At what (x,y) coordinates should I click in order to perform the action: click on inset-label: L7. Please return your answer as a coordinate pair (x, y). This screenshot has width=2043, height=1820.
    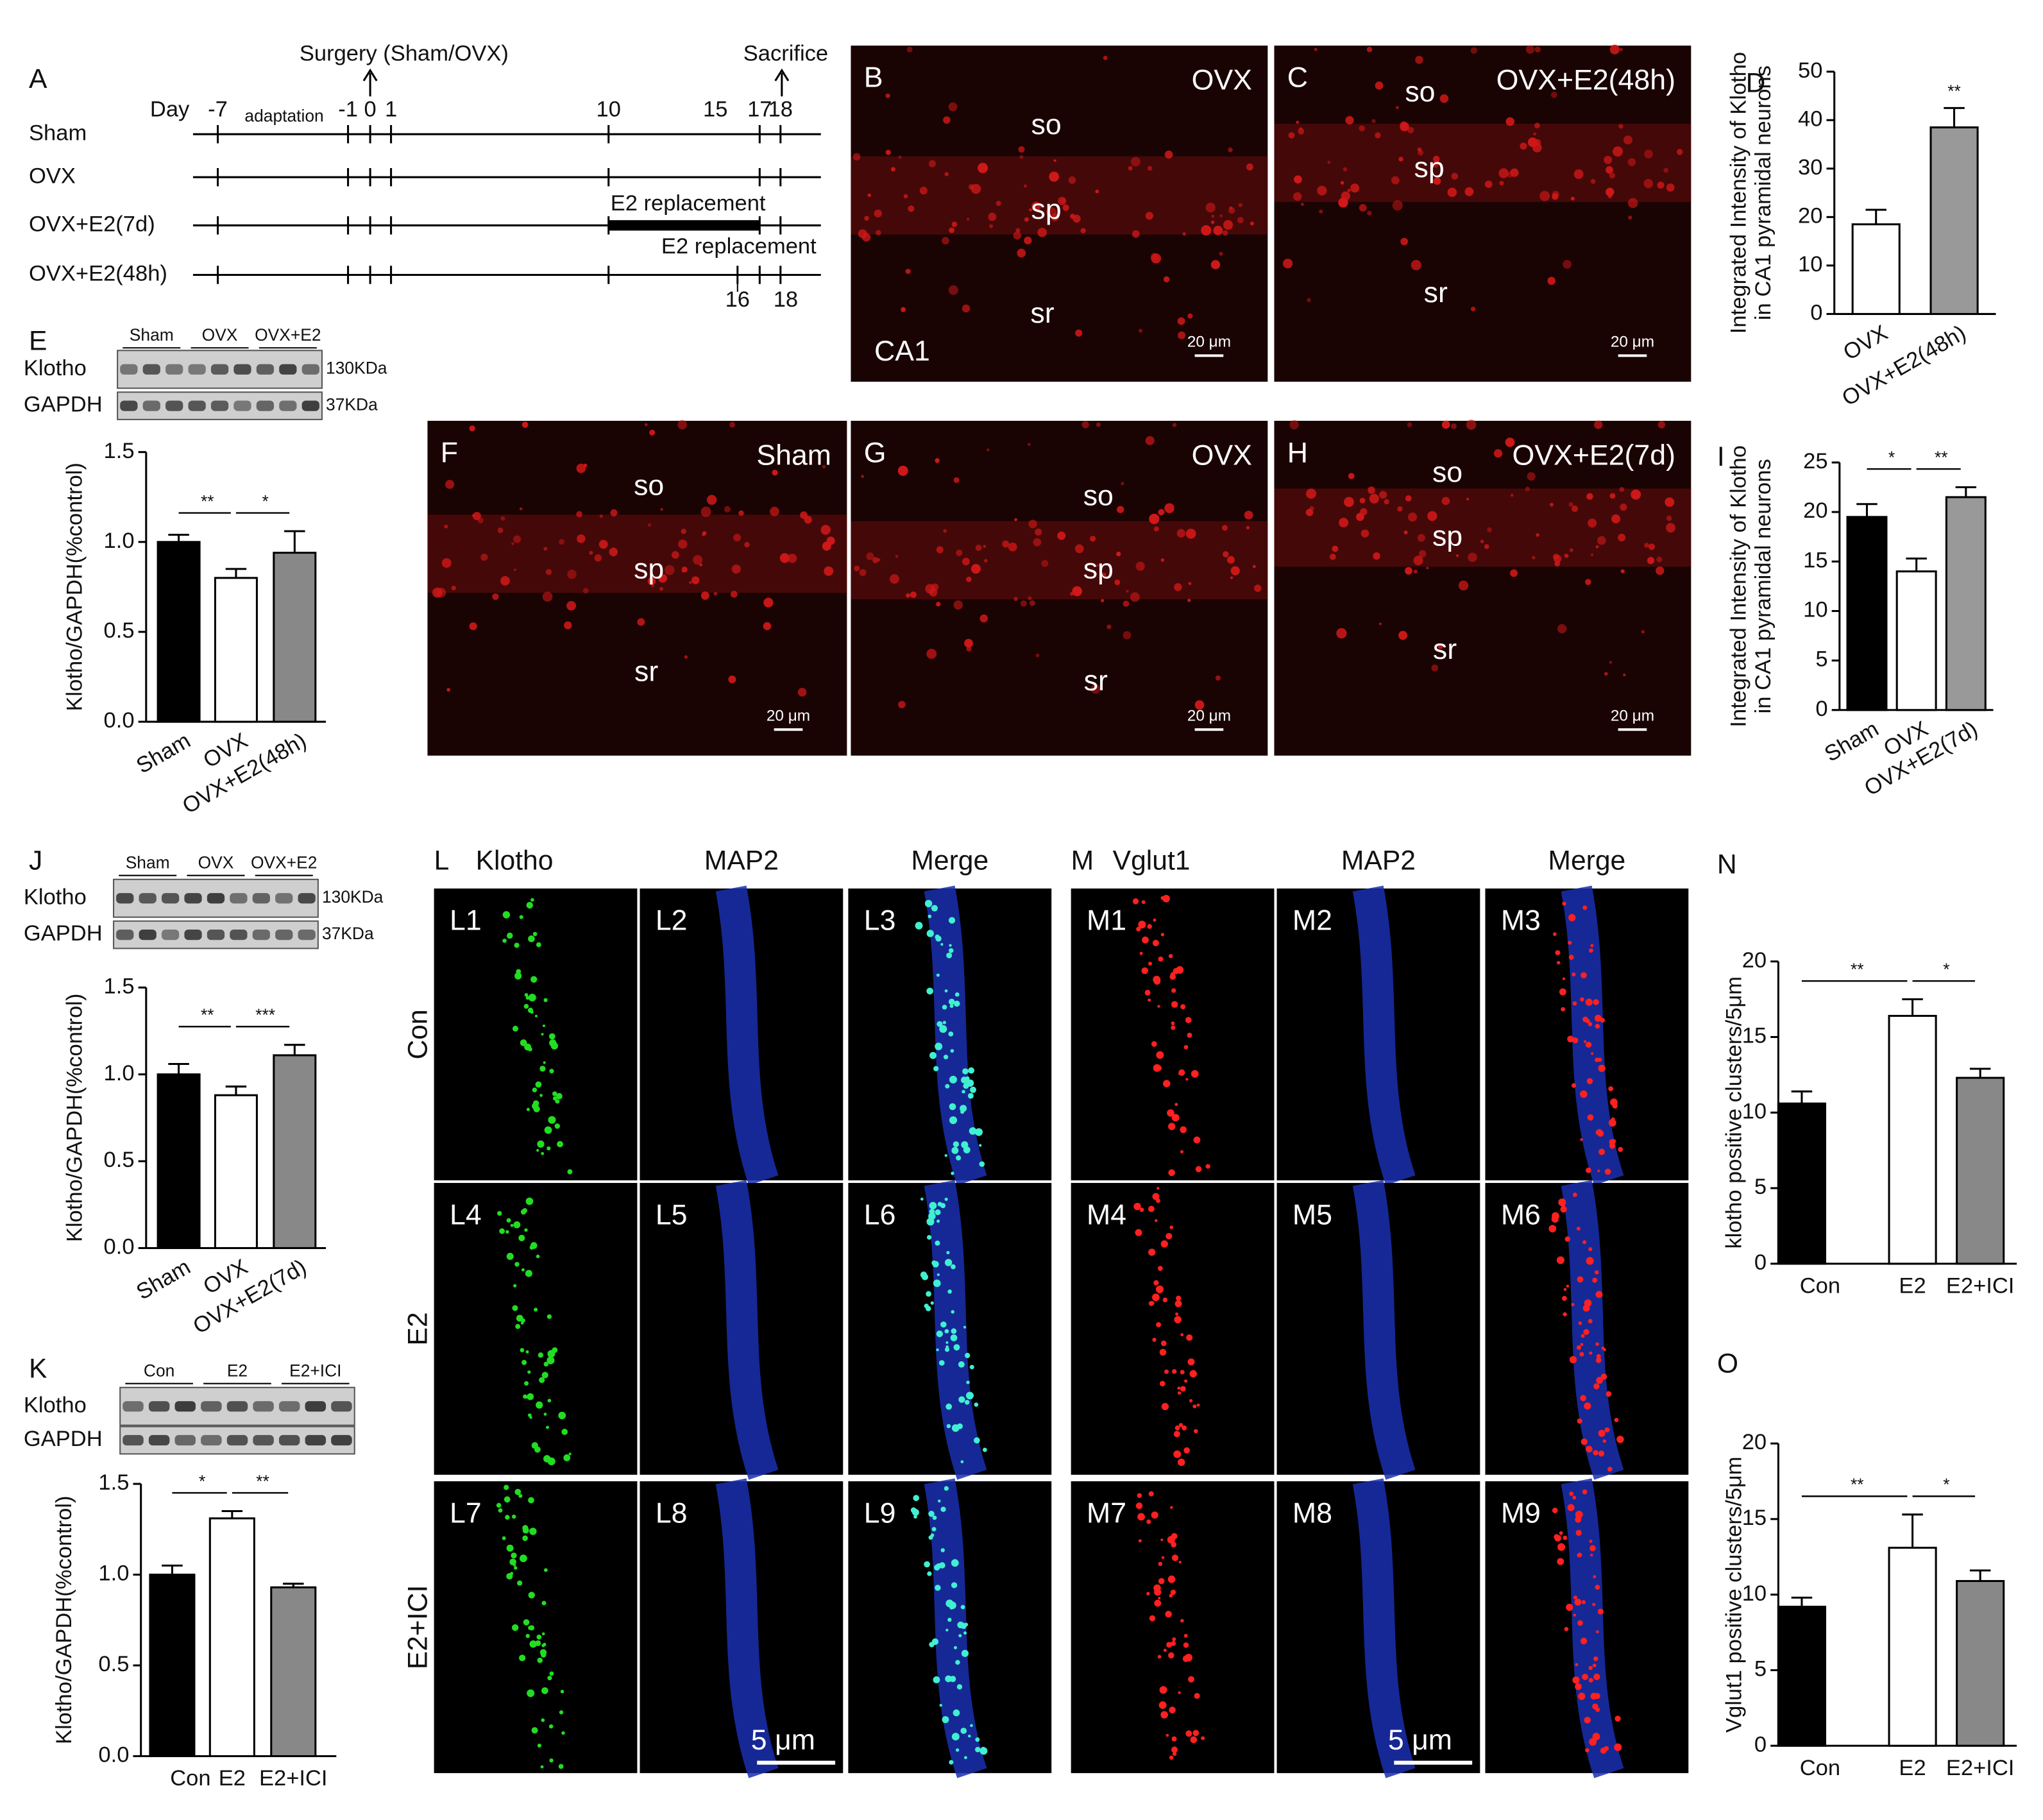
    Looking at the image, I should click on (466, 1513).